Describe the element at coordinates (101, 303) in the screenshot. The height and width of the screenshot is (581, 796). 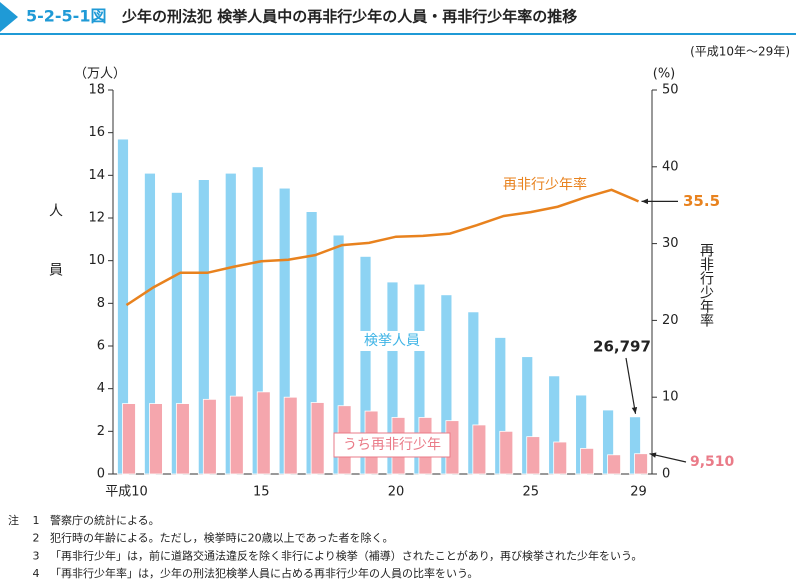
I see `y-tick-label: 8` at that location.